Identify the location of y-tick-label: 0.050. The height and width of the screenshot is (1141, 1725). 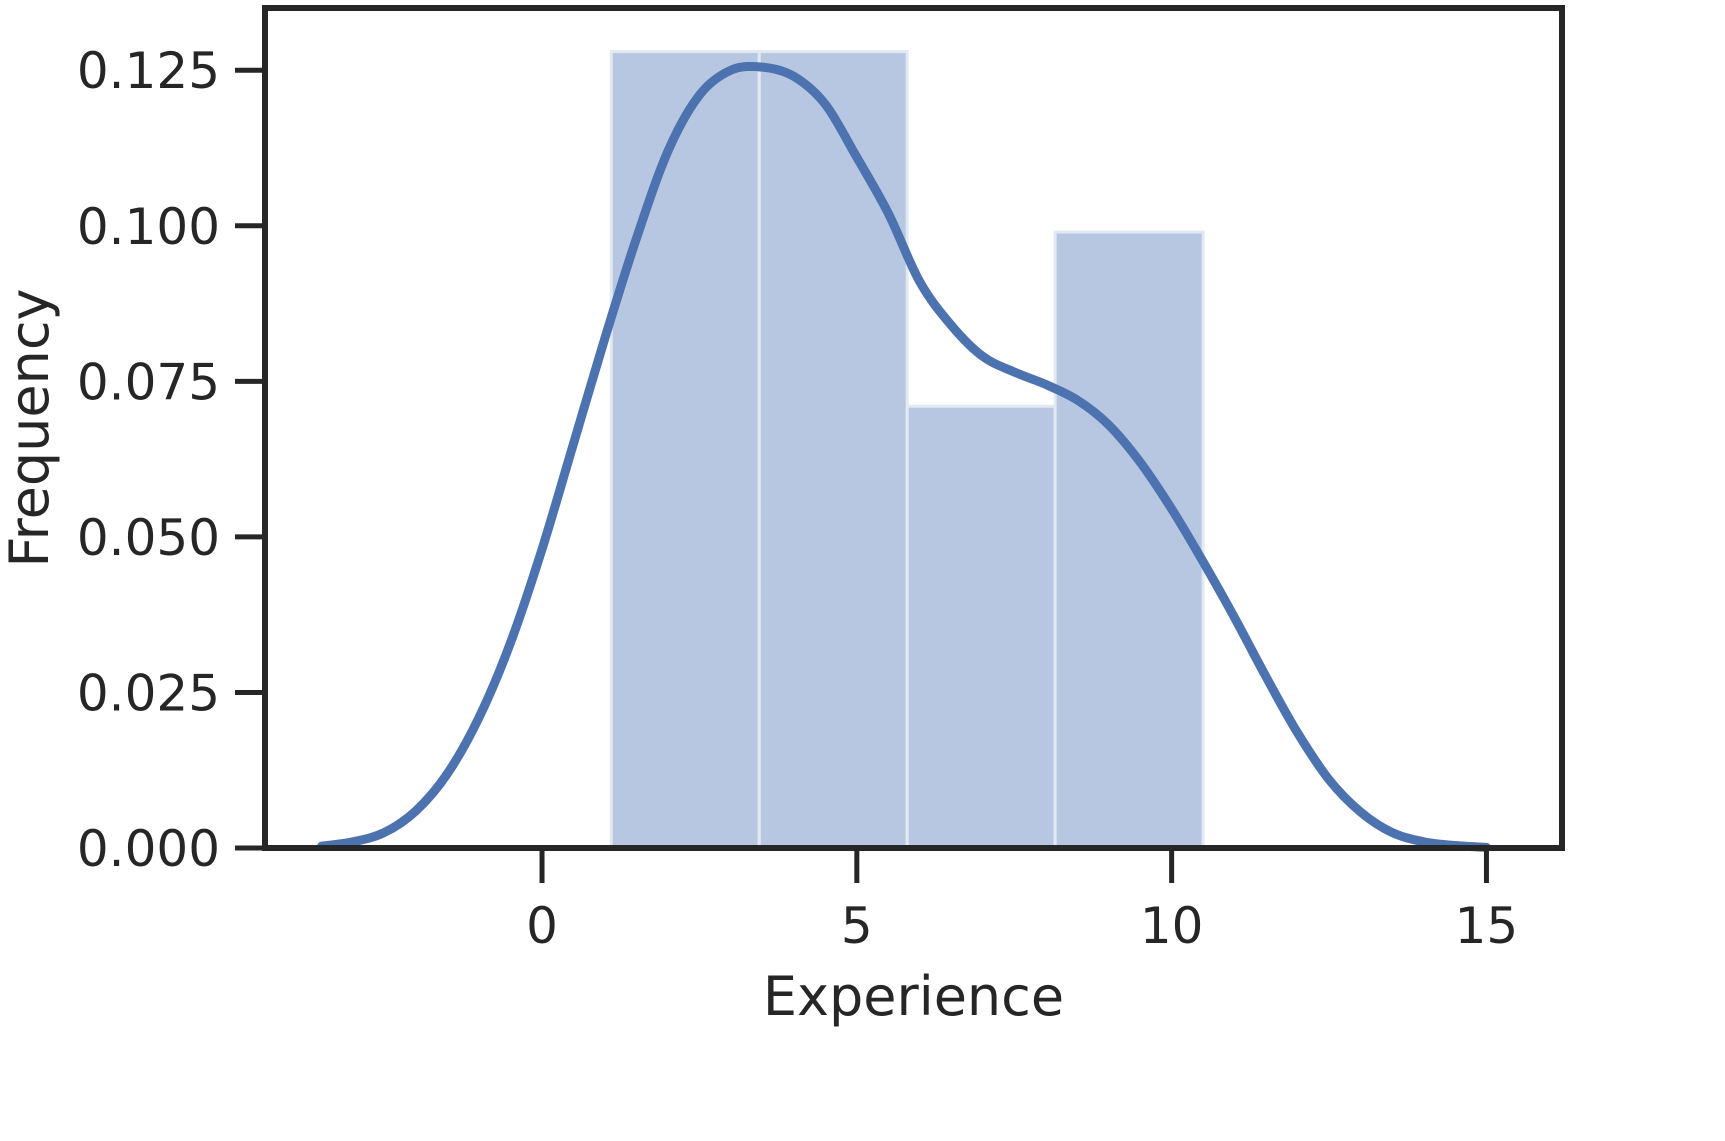
(148, 538).